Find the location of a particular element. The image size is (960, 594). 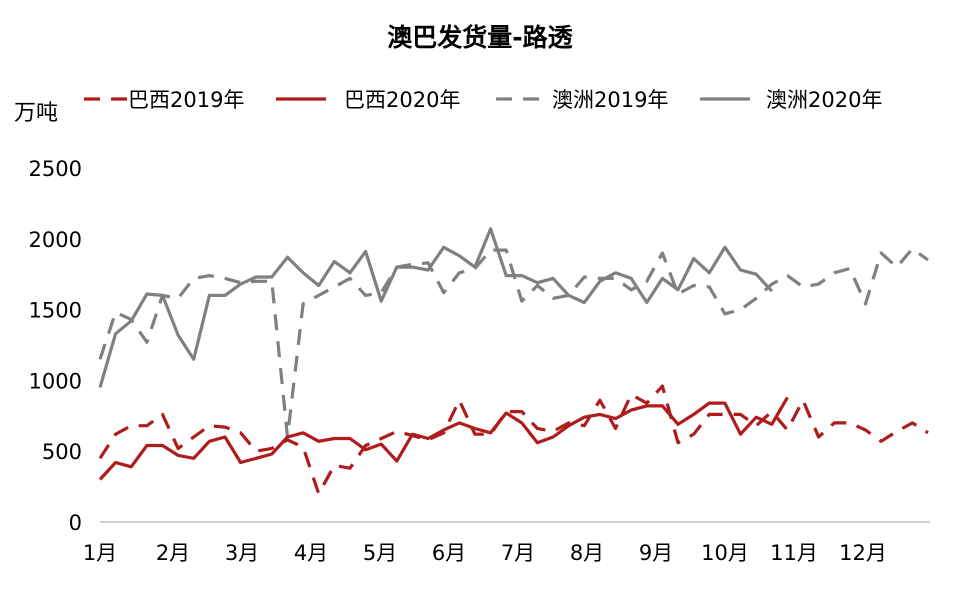

x-tick-label: 2月 is located at coordinates (173, 553).